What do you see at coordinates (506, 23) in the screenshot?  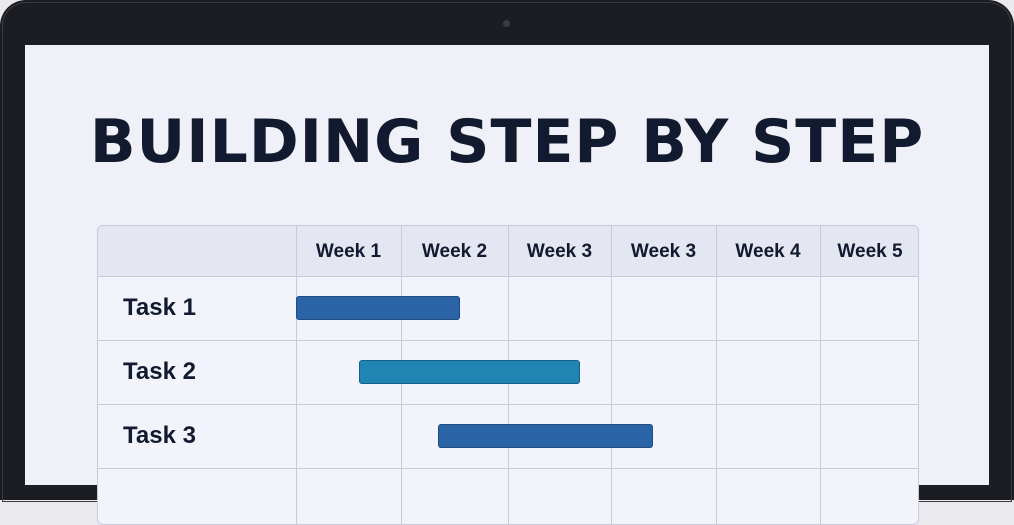 I see `camera-icon` at bounding box center [506, 23].